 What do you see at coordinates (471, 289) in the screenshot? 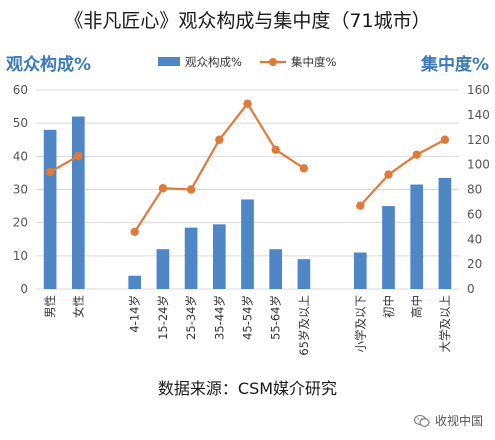
I see `y-right-tick-label: 0` at bounding box center [471, 289].